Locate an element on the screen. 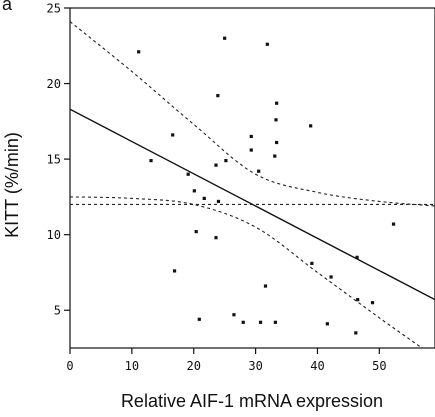 Image resolution: width=435 pixels, height=417 pixels. y-axis-ticks: 5 10 15 20 25 is located at coordinates (58, 160).